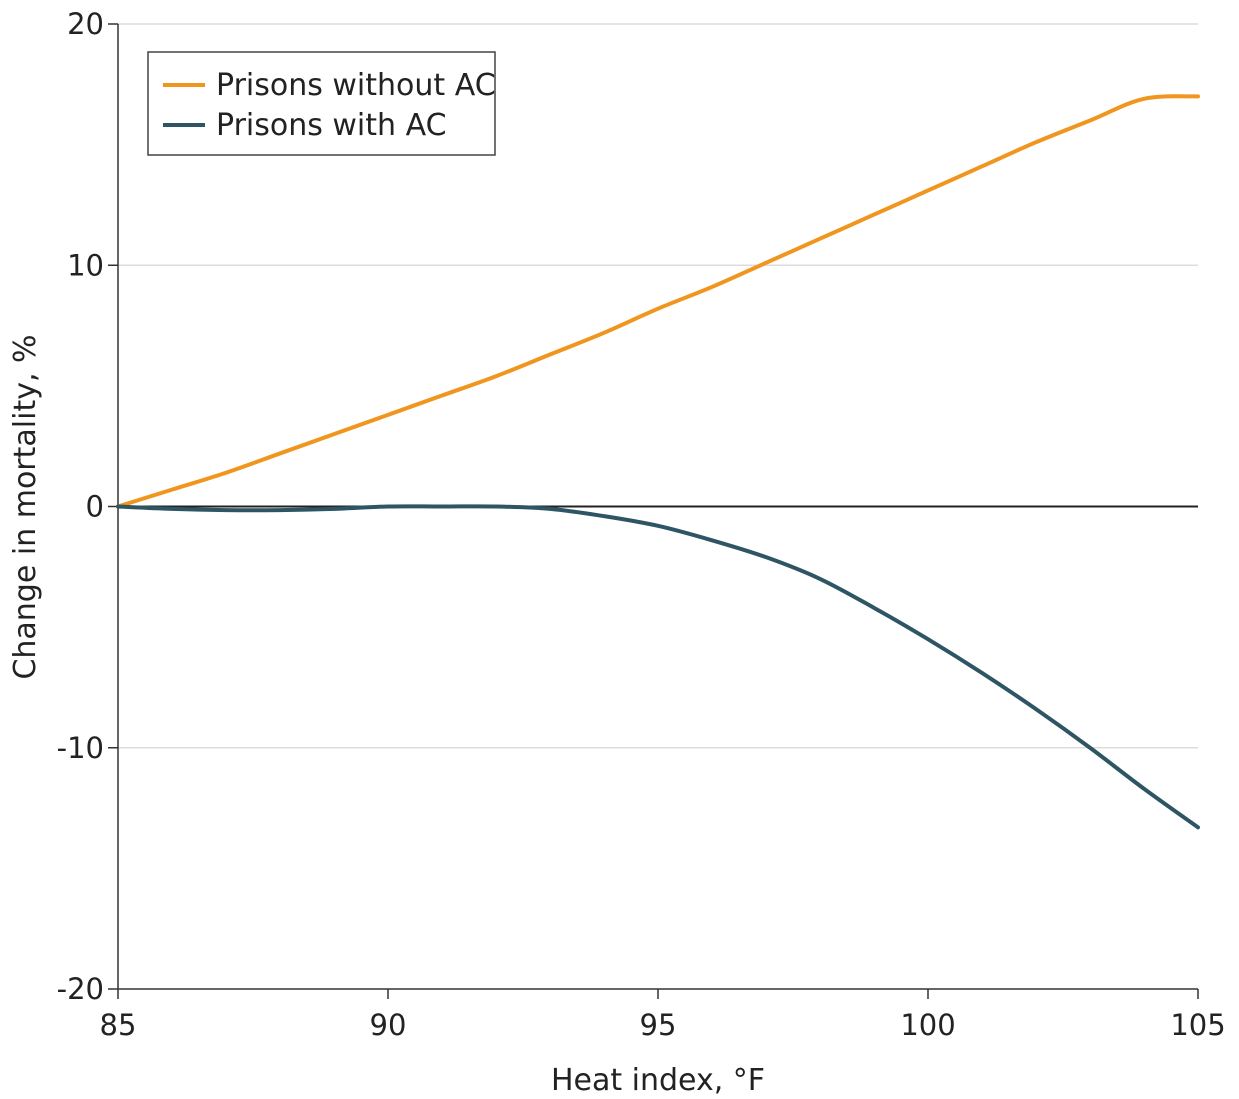 The image size is (1239, 1099). I want to click on x-tick-label: 85, so click(118, 1025).